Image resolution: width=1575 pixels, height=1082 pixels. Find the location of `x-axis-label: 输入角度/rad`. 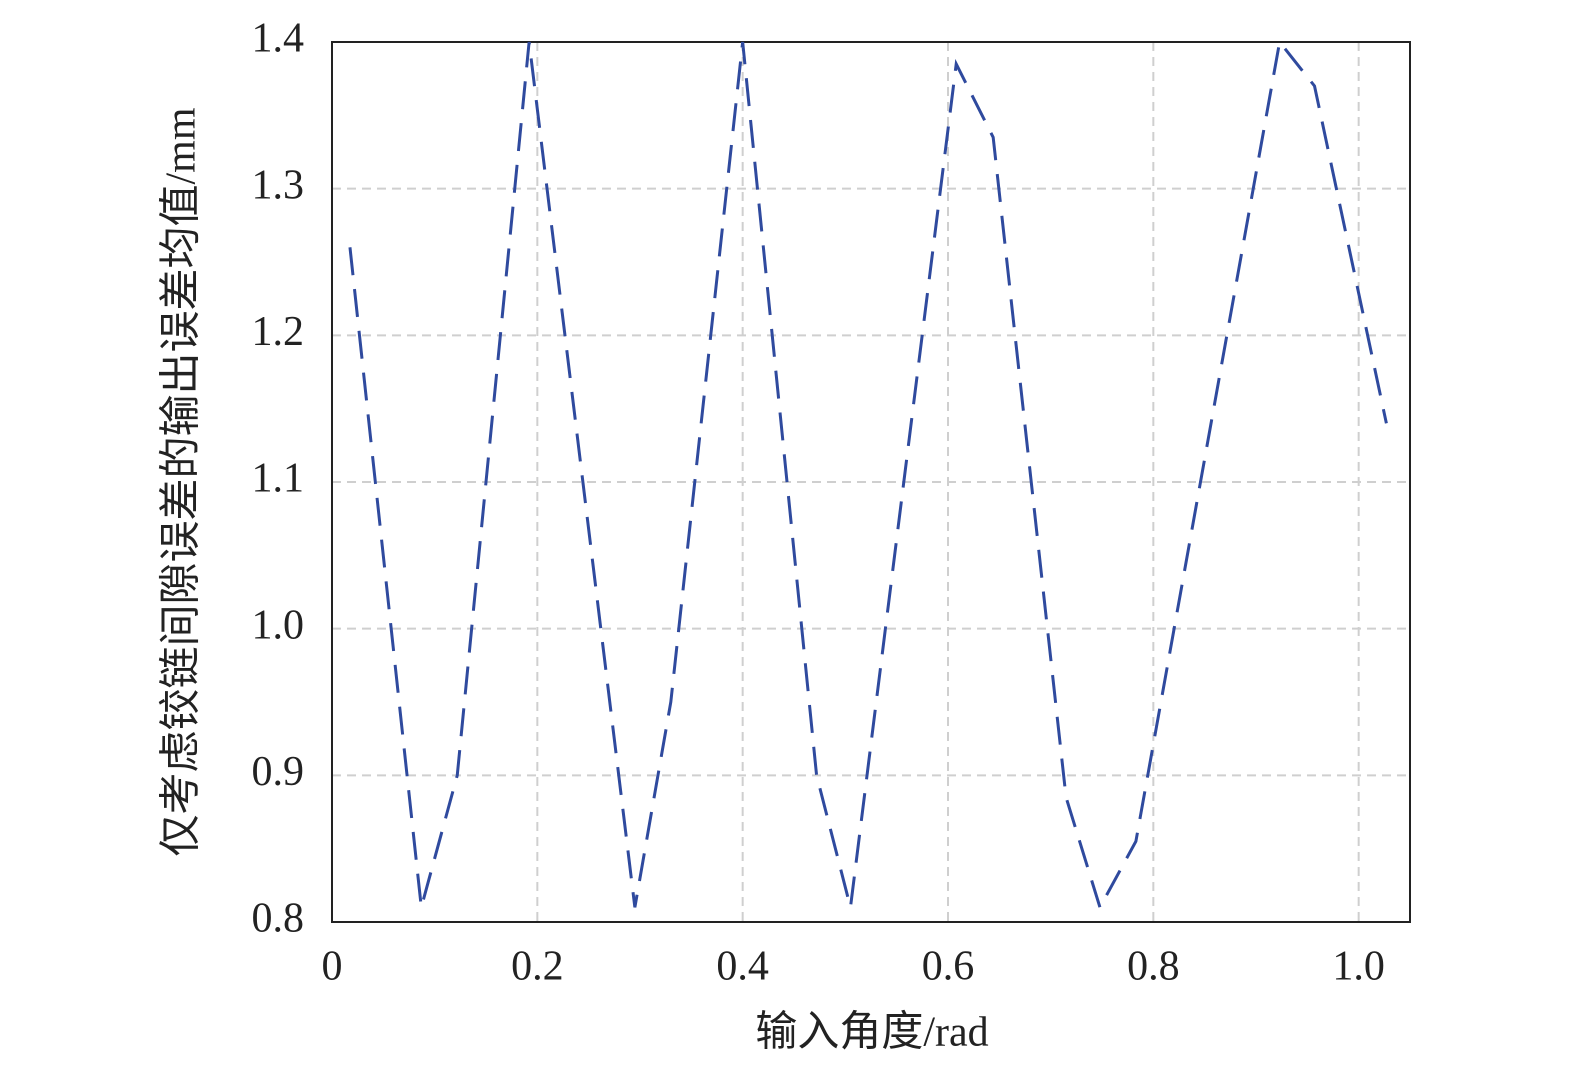

x-axis-label: 输入角度/rad is located at coordinates (871, 1033).